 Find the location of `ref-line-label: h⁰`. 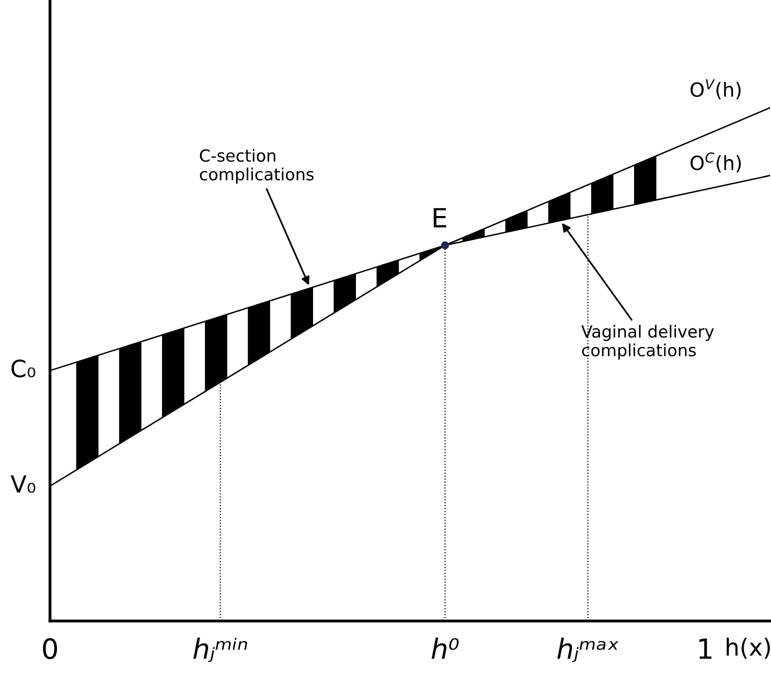

ref-line-label: h⁰ is located at coordinates (445, 648).